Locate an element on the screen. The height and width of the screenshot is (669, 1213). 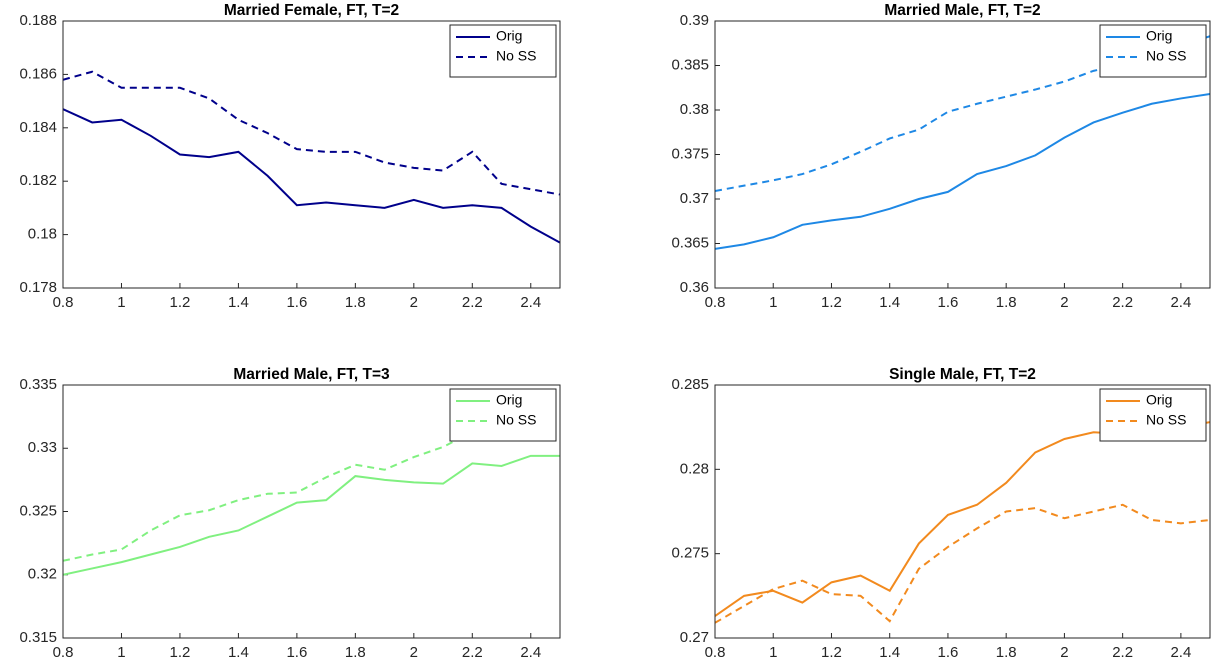
y-tick-label: 0.325 is located at coordinates (38, 510).